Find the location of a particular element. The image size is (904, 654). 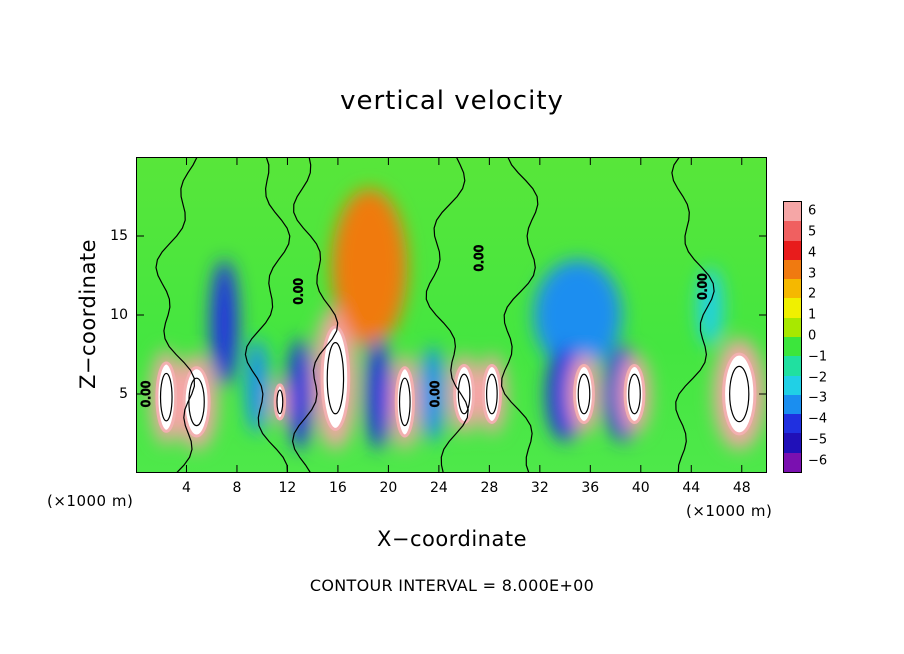

colorbar-label: 1 is located at coordinates (812, 315).